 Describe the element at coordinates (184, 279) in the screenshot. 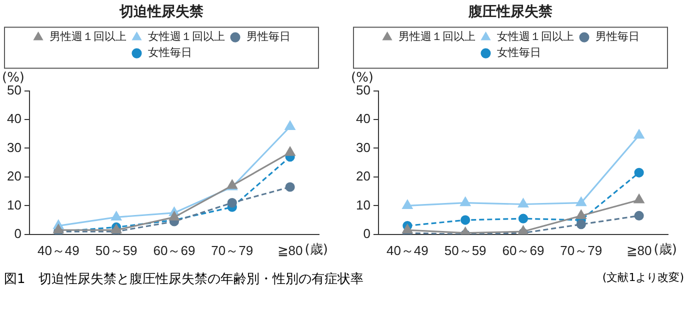

I see `caption: 図1 切迫性尿失禁と腹圧性尿失禁の年齢別・性別の有症状率` at that location.